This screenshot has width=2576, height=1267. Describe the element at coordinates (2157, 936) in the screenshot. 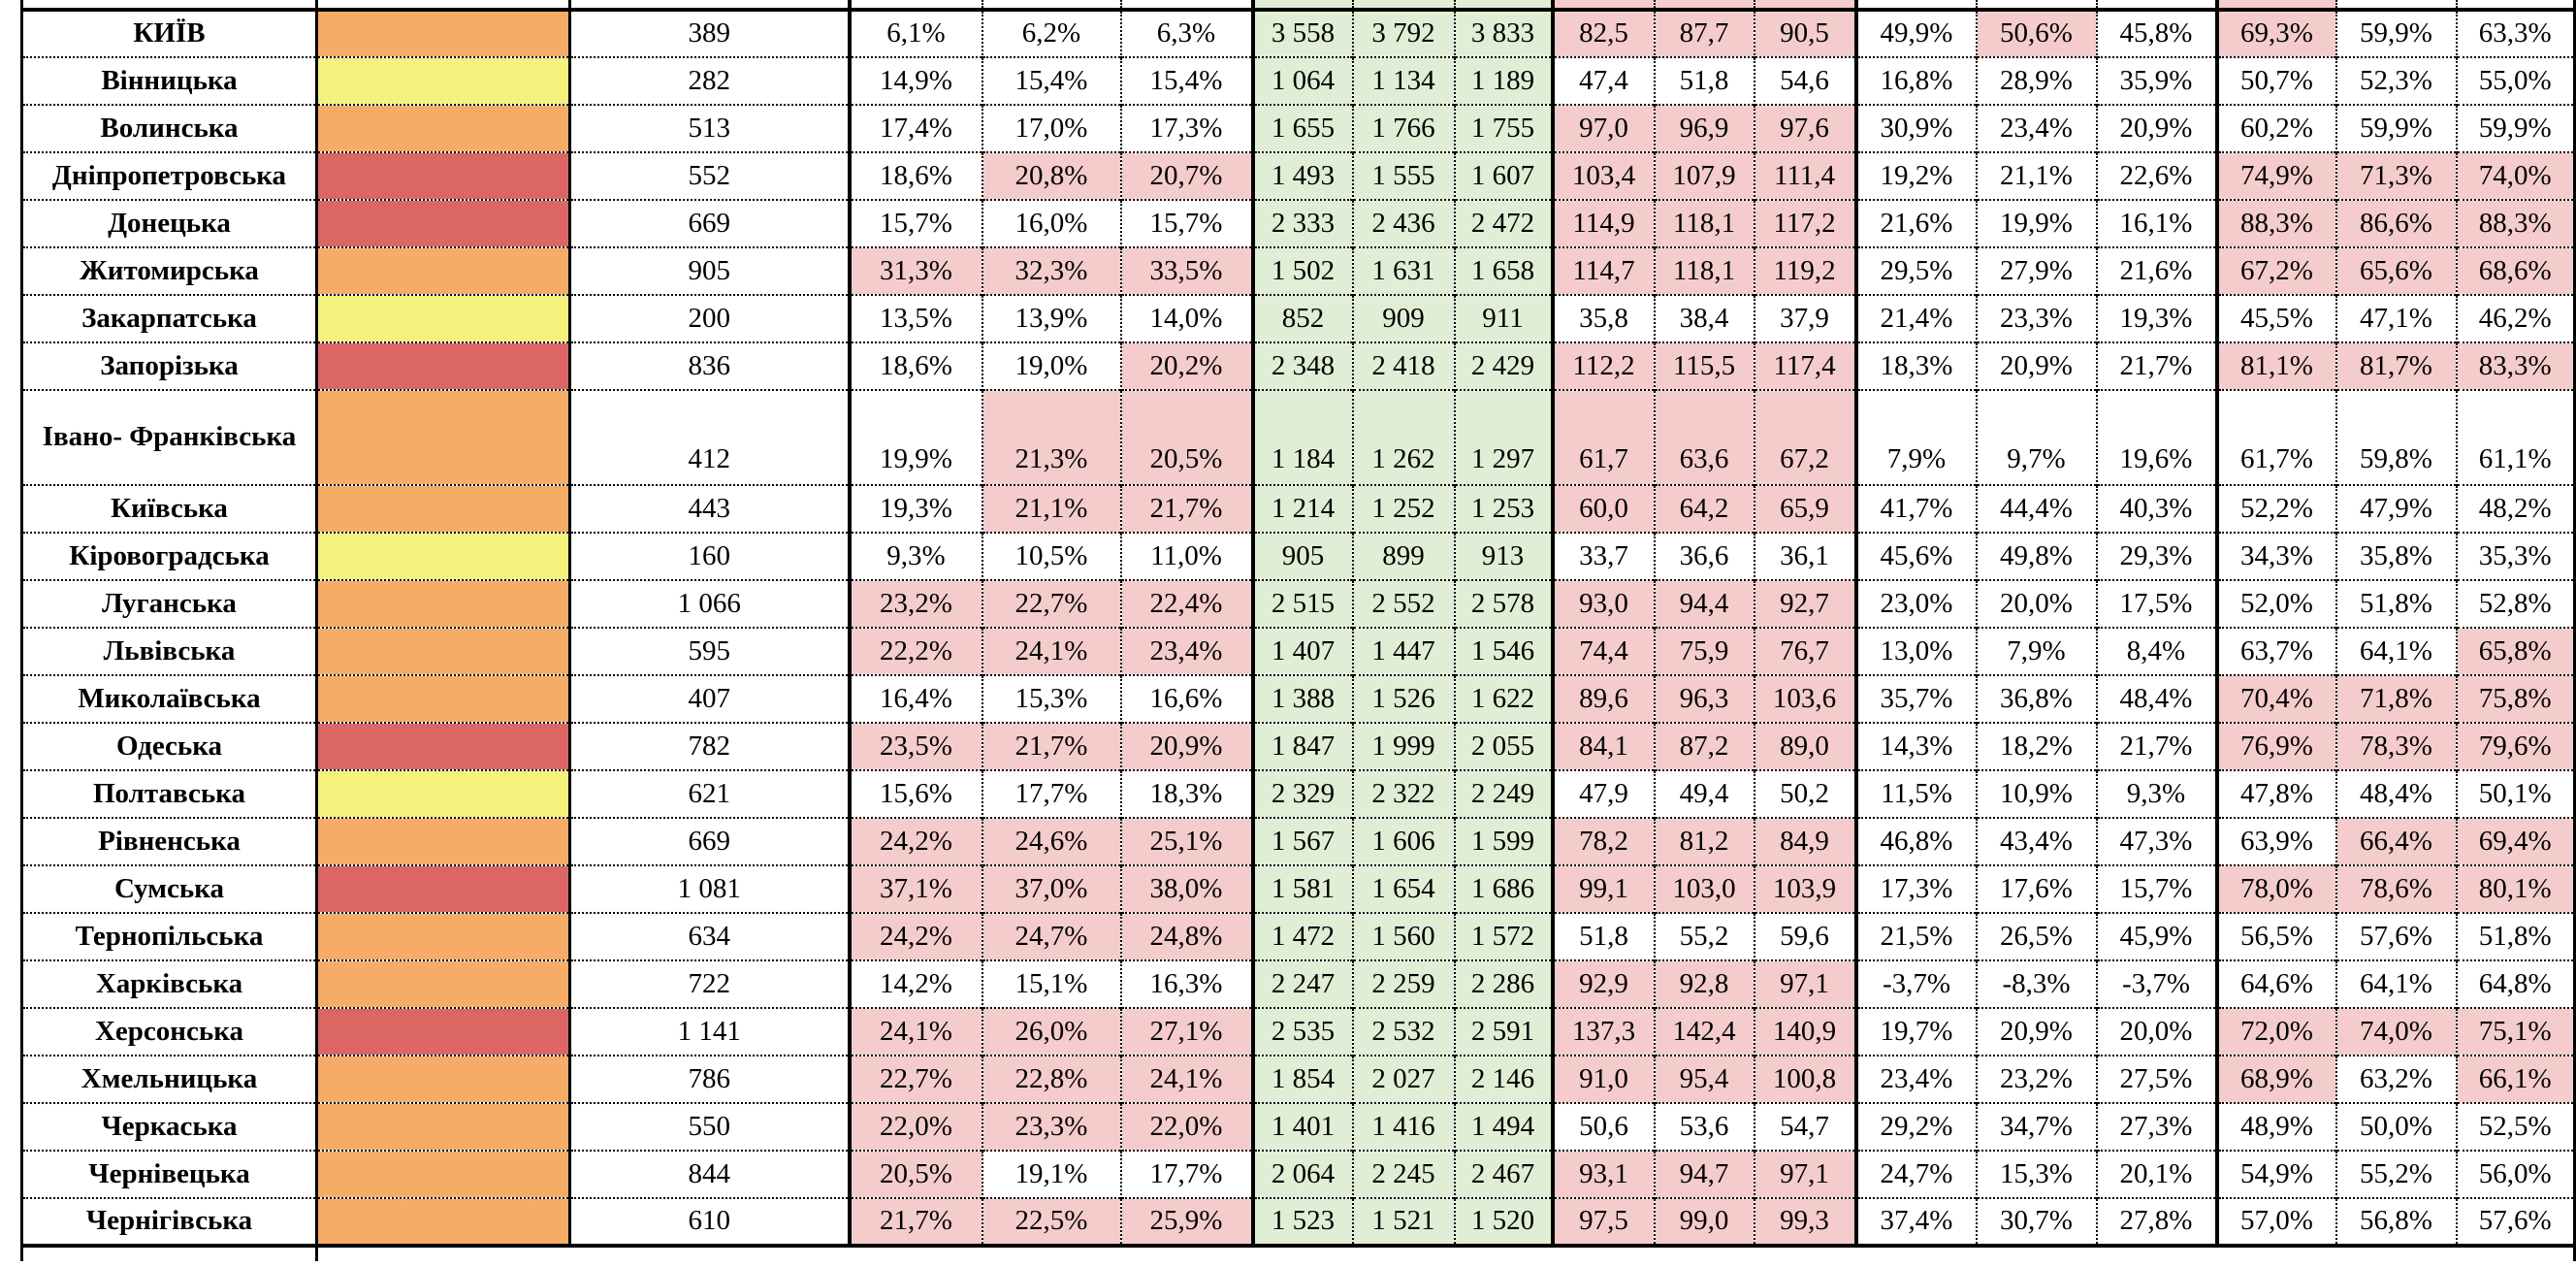

I see `value-cell: 45,9%` at that location.